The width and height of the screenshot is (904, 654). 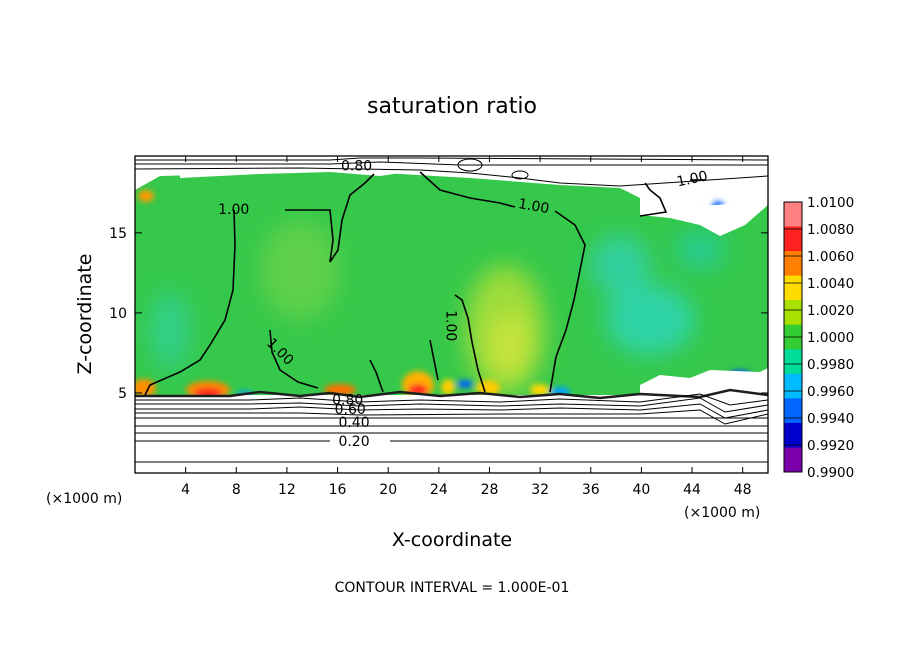 I want to click on colorbar-label: 1.0020, so click(x=830, y=311).